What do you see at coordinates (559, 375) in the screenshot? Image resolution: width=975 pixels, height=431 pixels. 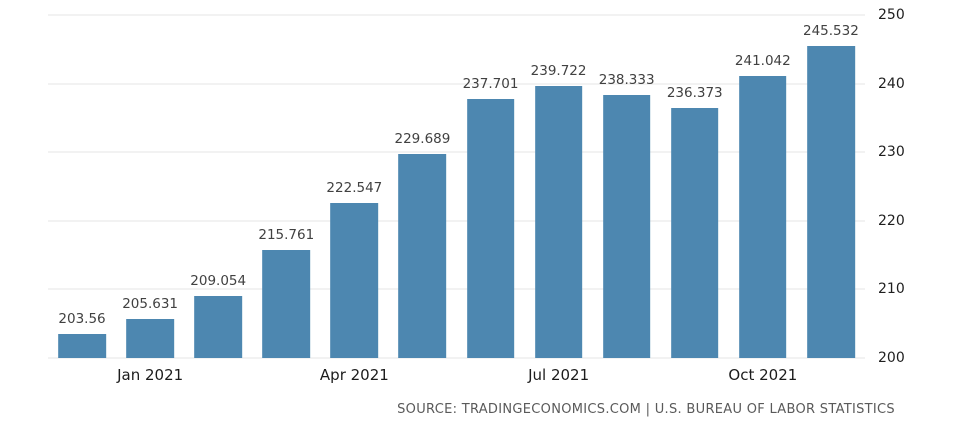 I see `x-axis-tick-label: Jul 2021` at bounding box center [559, 375].